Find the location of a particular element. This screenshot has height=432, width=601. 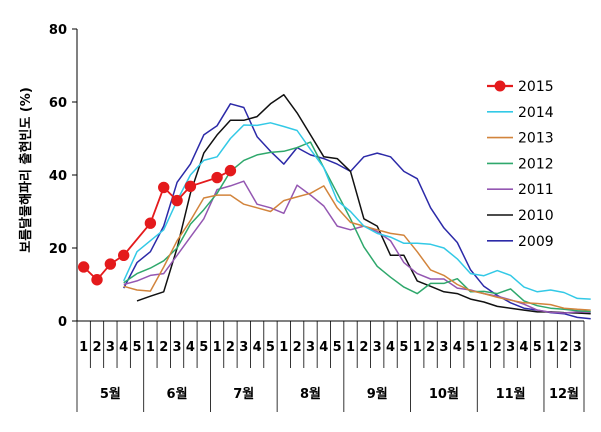

legend-label-2015: 2015 is located at coordinates (536, 87).